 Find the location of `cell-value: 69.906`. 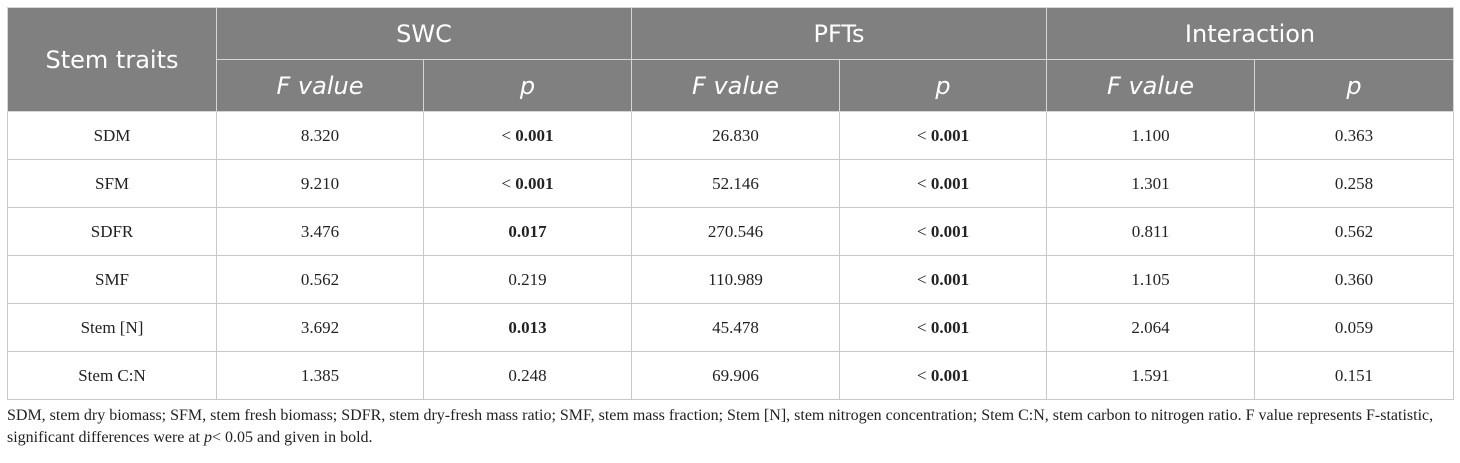

cell-value: 69.906 is located at coordinates (735, 375).